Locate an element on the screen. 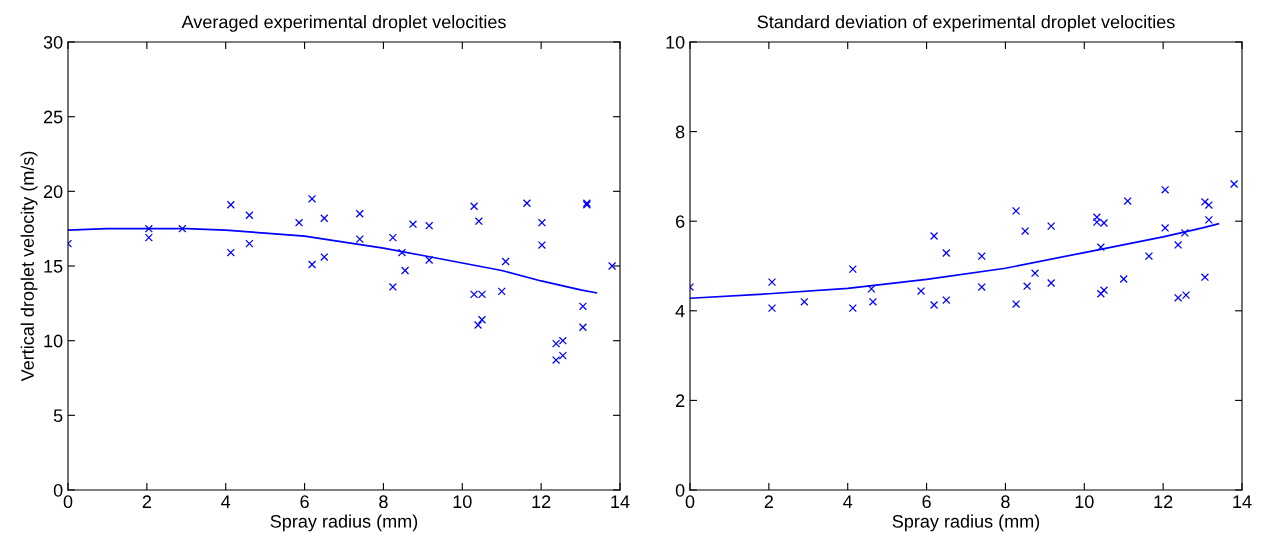 The width and height of the screenshot is (1281, 554). chart-title: Standard deviation of experimental droplet velocities is located at coordinates (966, 23).